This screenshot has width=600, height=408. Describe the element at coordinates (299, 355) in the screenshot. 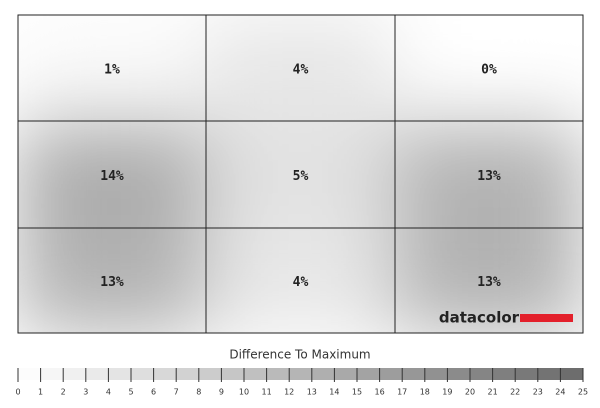

I see `colorbar-title: Difference To Maximum` at that location.